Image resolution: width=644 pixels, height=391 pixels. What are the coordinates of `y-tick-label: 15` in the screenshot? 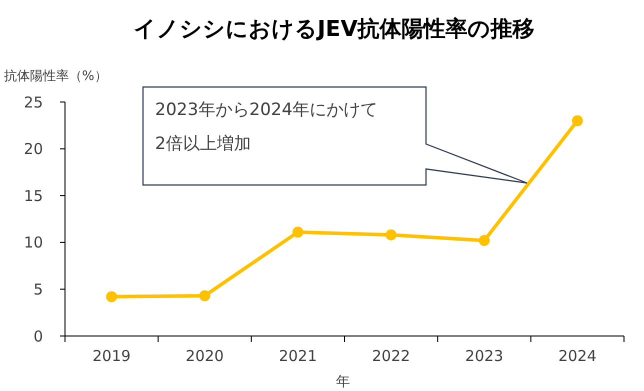 It's located at (33, 195).